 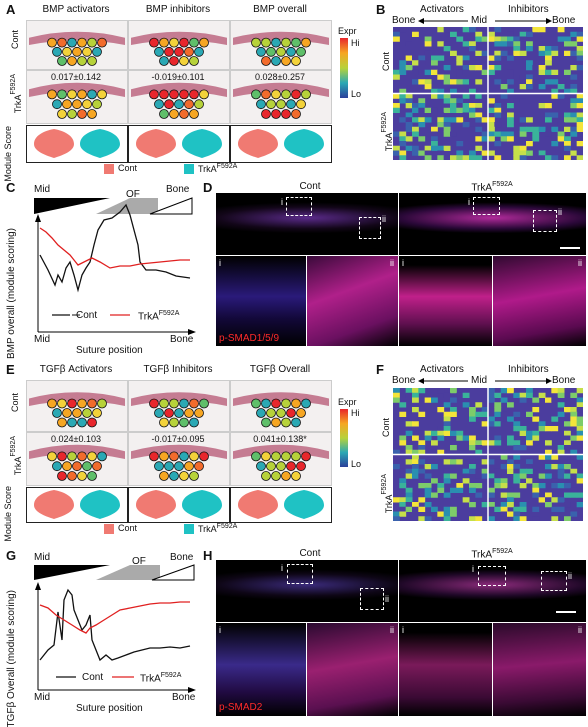 I want to click on b-header-inhibitors: Inhibitors, so click(x=528, y=9).